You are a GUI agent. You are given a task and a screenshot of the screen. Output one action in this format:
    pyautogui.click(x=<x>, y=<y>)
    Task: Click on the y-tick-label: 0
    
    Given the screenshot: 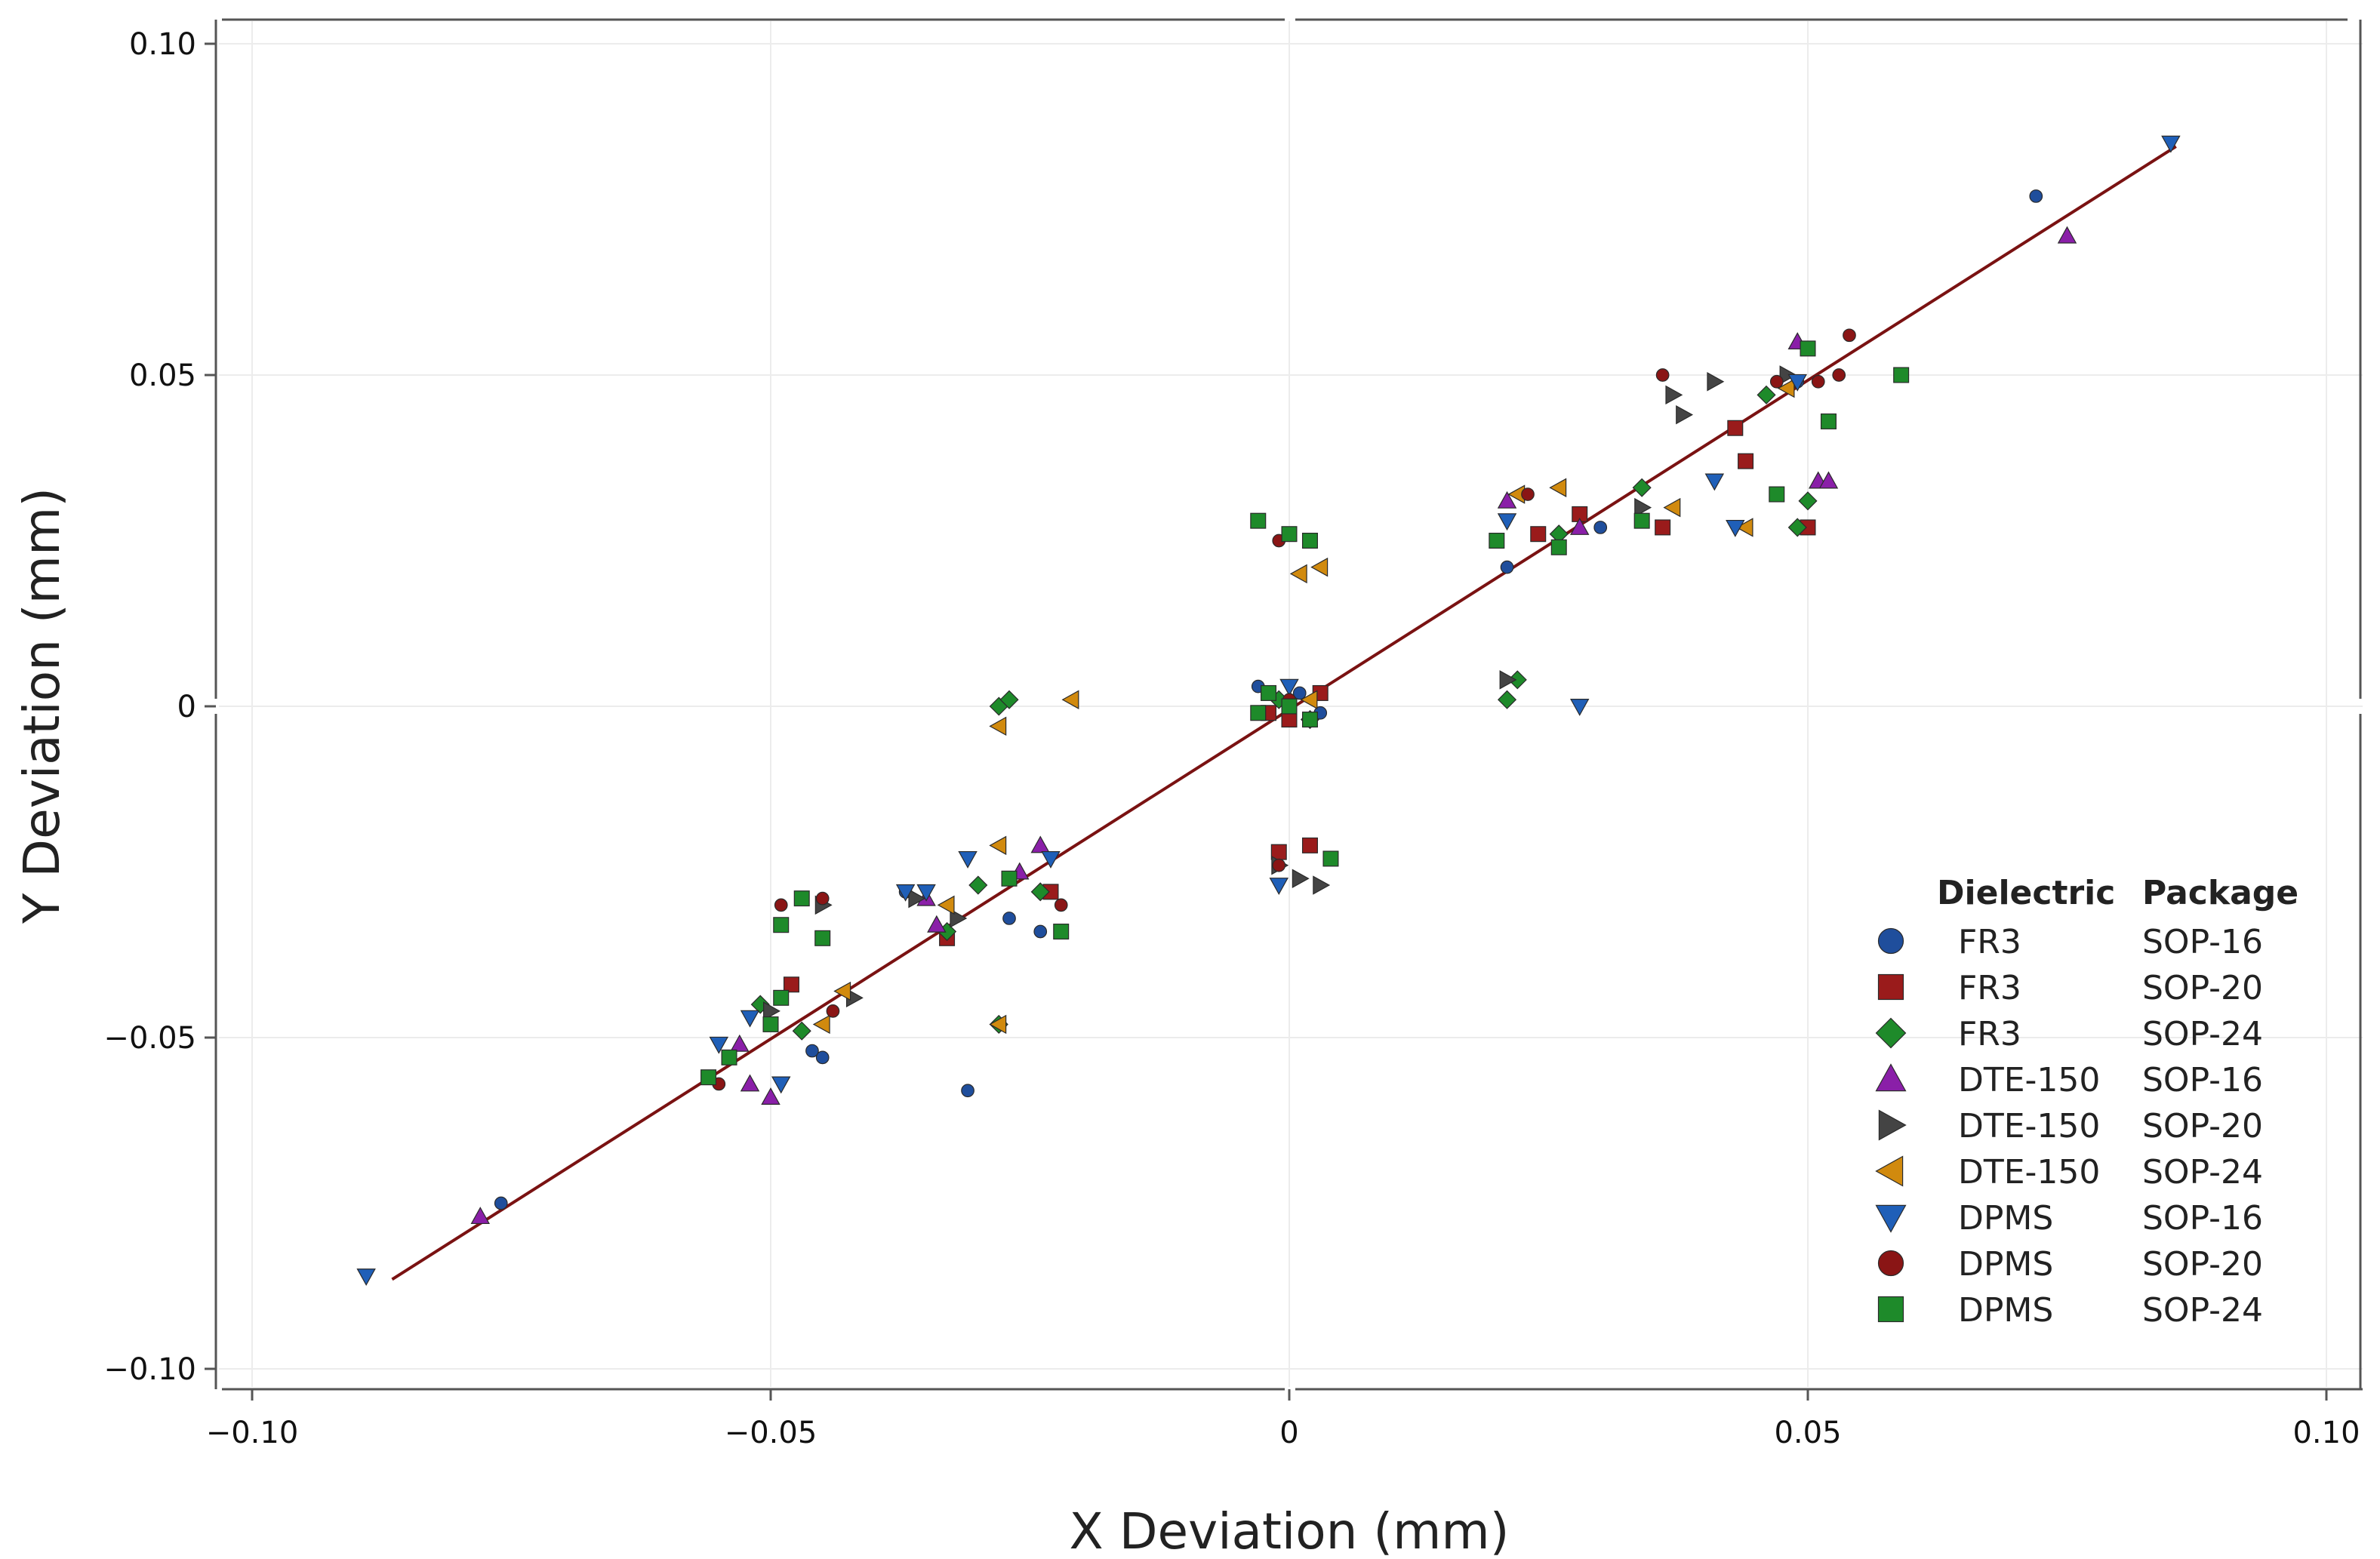 What is the action you would take?
    pyautogui.click(x=186, y=707)
    